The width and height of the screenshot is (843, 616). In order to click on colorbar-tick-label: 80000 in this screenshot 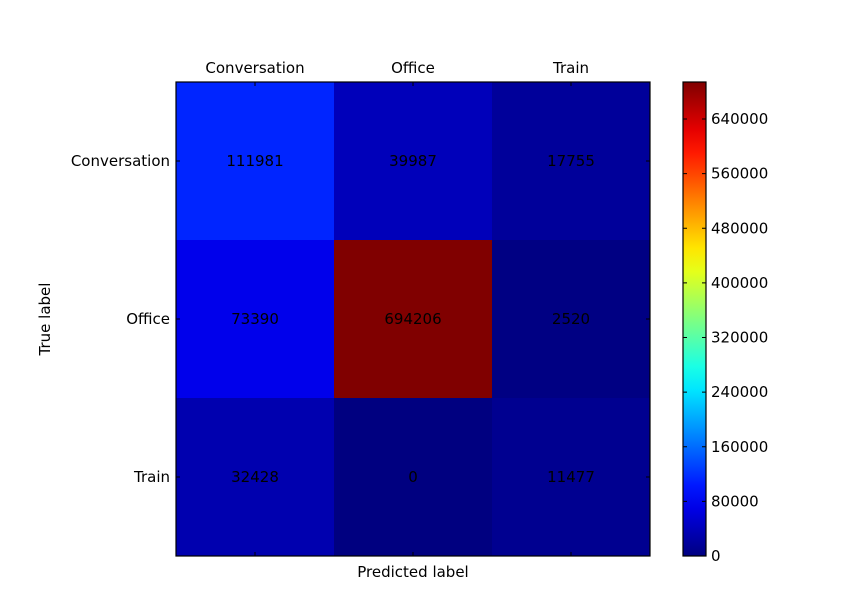, I will do `click(735, 501)`.